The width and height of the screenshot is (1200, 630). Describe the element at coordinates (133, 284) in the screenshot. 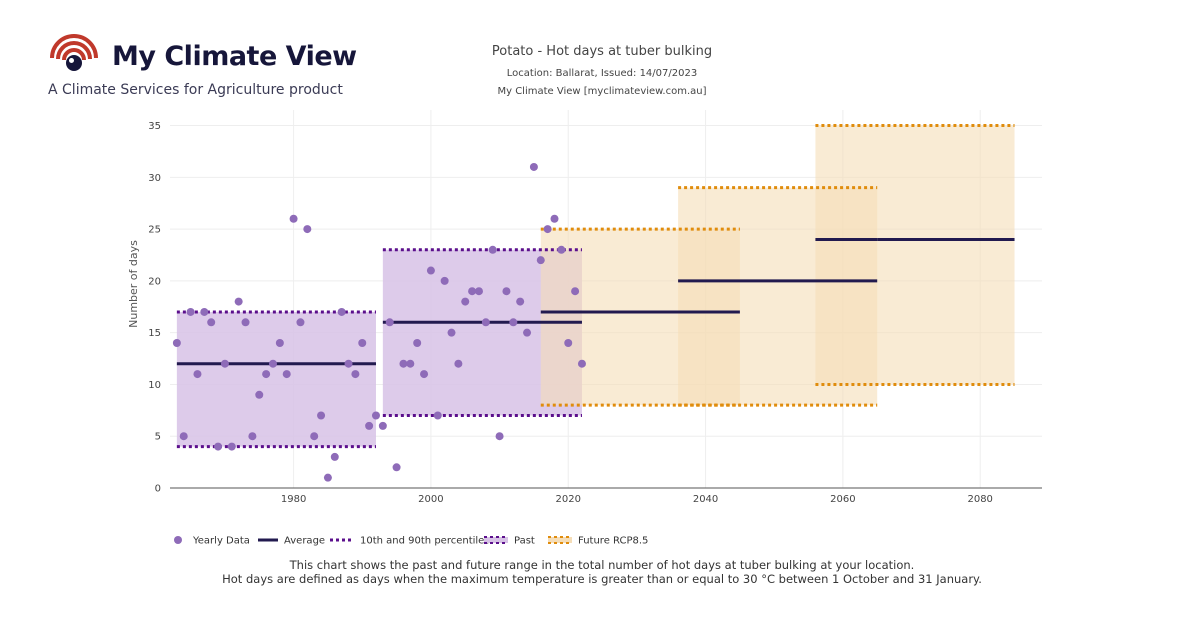

I see `y-axis-label: Number of days` at that location.